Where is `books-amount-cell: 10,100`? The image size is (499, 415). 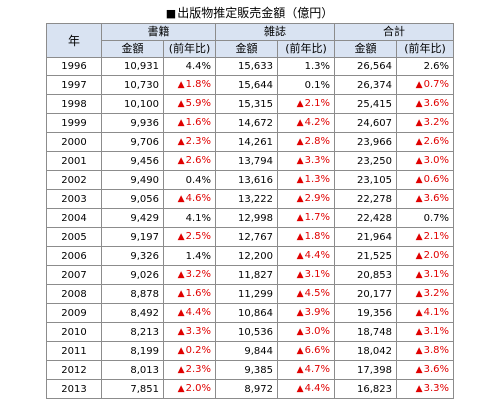 books-amount-cell: 10,100 is located at coordinates (132, 104).